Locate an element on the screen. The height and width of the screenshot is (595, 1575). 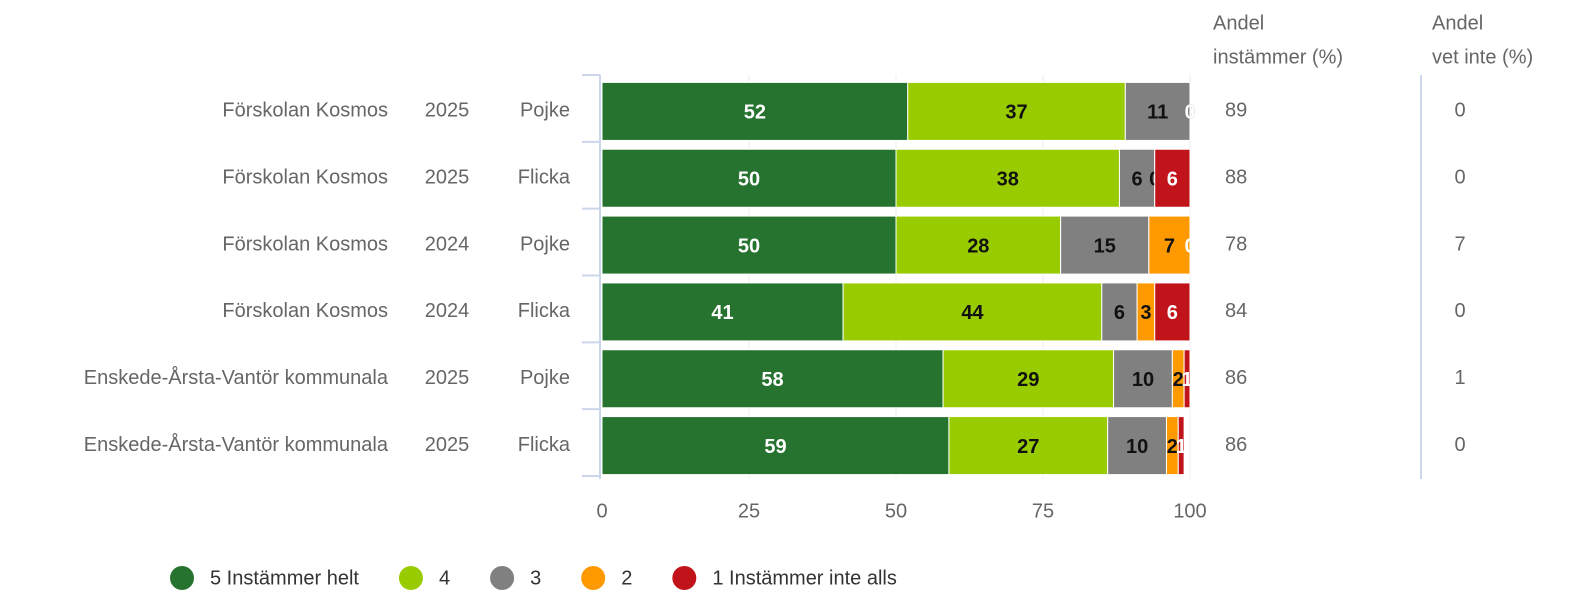
data-label: 38 is located at coordinates (1008, 180).